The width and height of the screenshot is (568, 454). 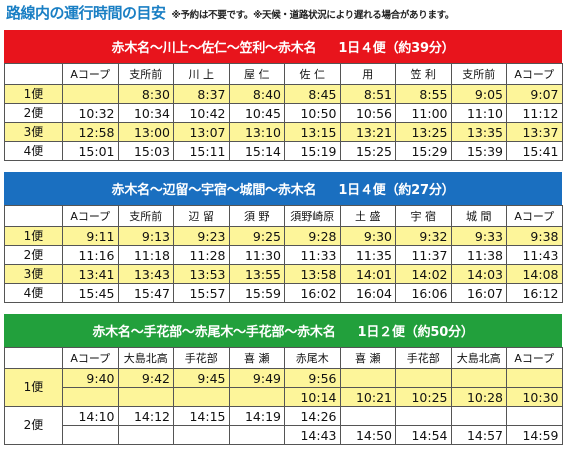 I want to click on time-cell: 13:58, so click(x=312, y=274).